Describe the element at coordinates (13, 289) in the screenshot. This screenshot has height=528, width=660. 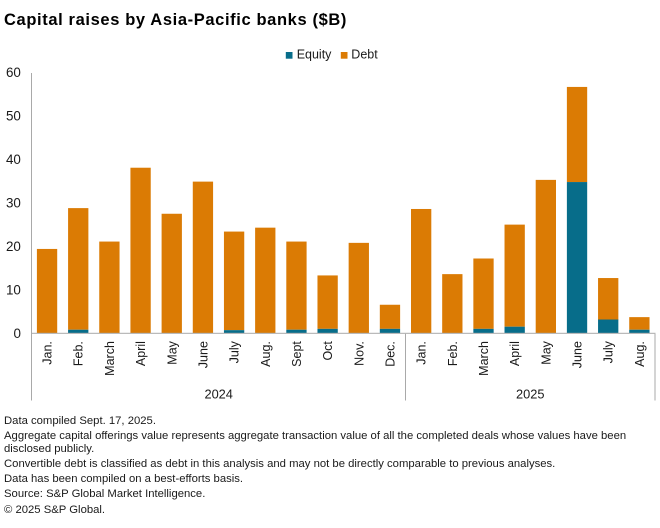
I see `svg-text: 10` at that location.